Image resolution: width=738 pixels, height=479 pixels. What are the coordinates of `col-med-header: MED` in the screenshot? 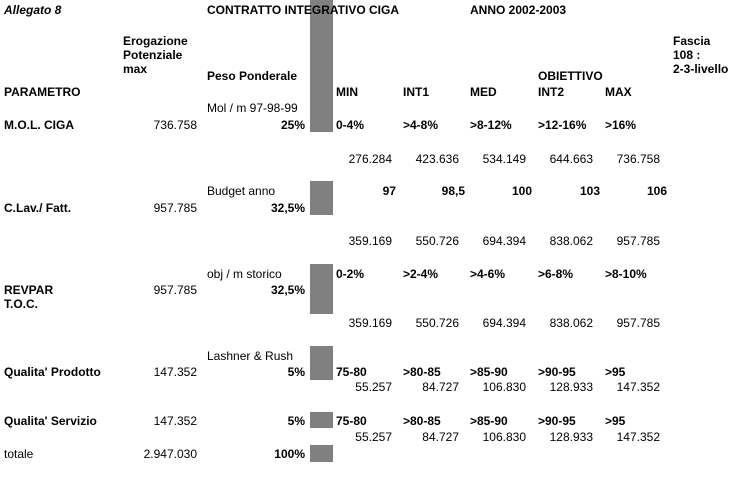 It's located at (483, 92).